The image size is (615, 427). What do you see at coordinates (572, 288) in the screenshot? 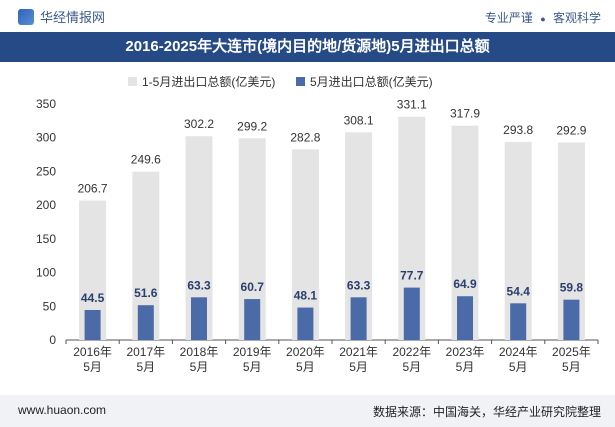
I see `data-label-may: 59.8` at bounding box center [572, 288].